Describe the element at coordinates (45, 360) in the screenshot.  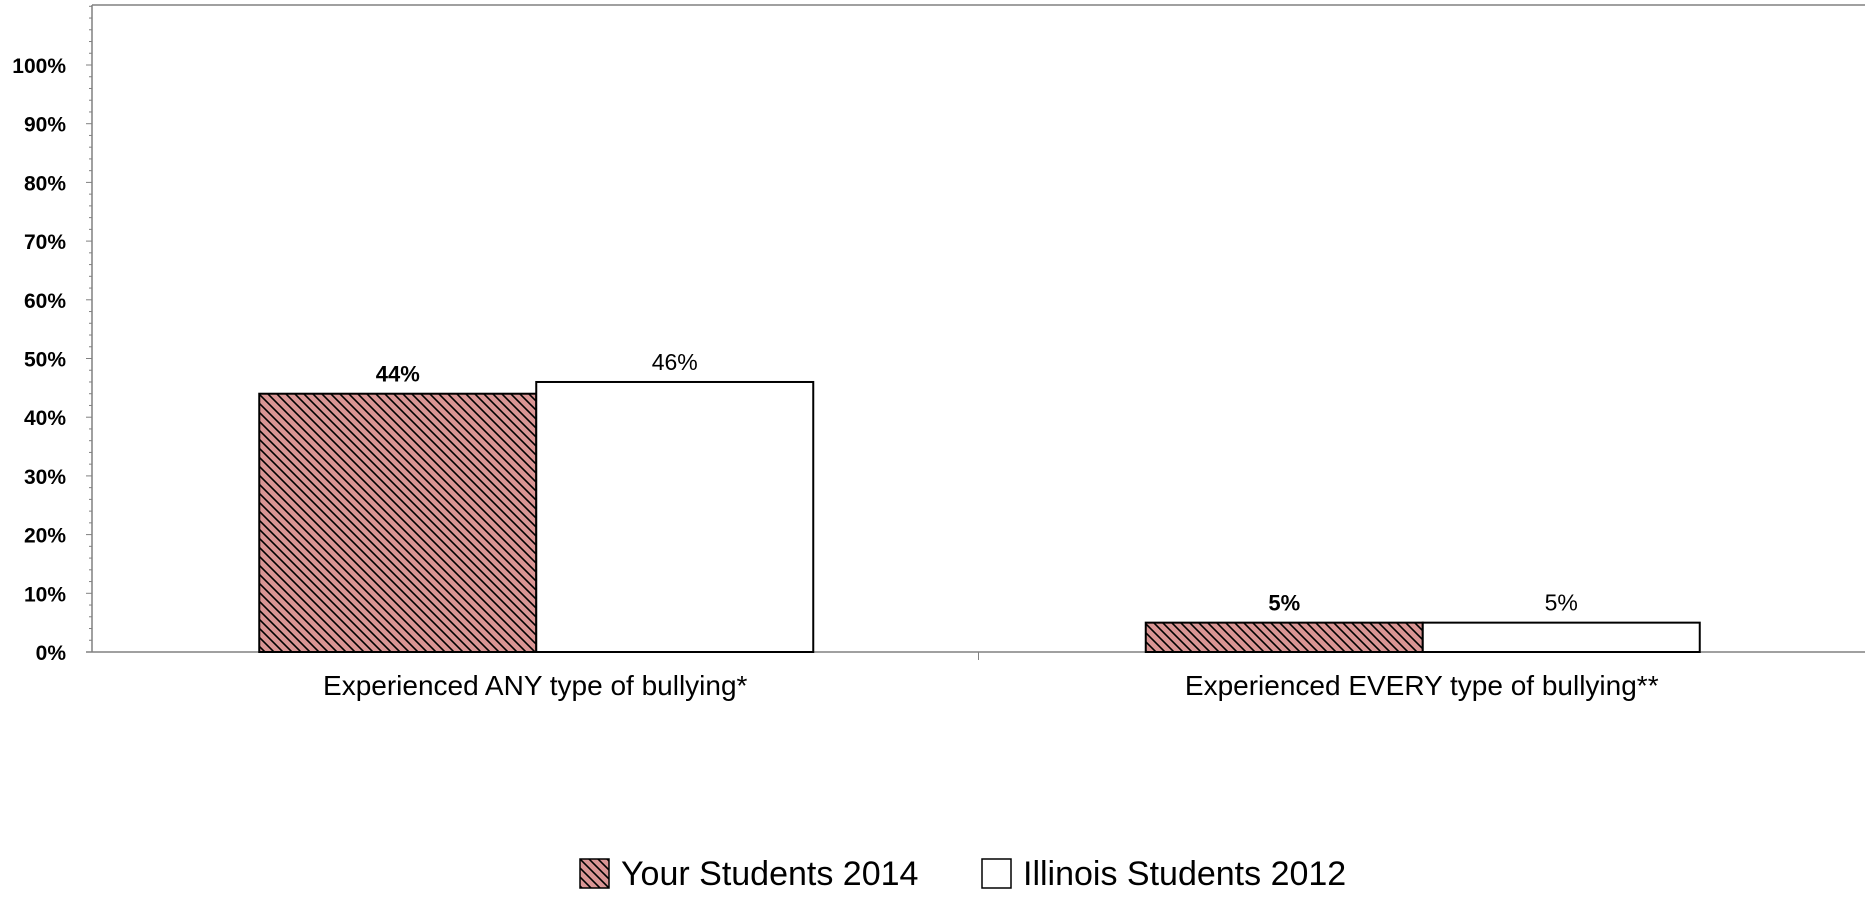
I see `y-tick-label: 50%` at that location.